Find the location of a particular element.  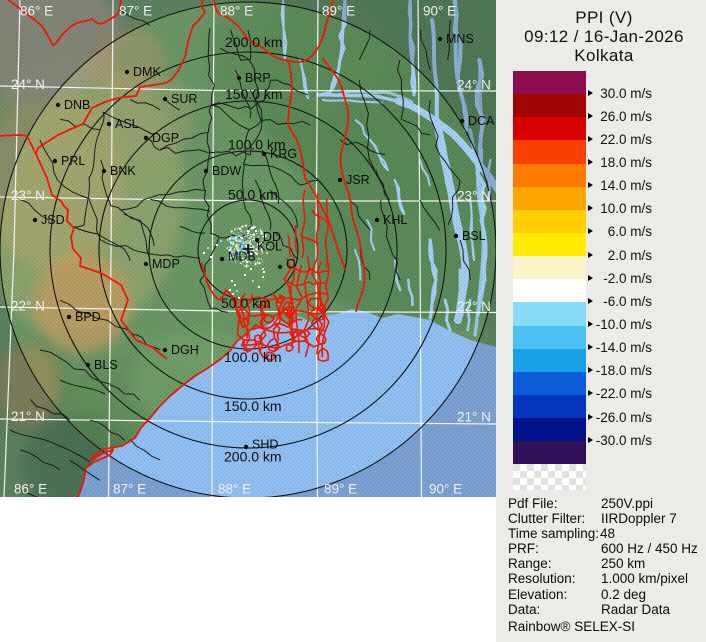

svg-text: SUR is located at coordinates (184, 99).